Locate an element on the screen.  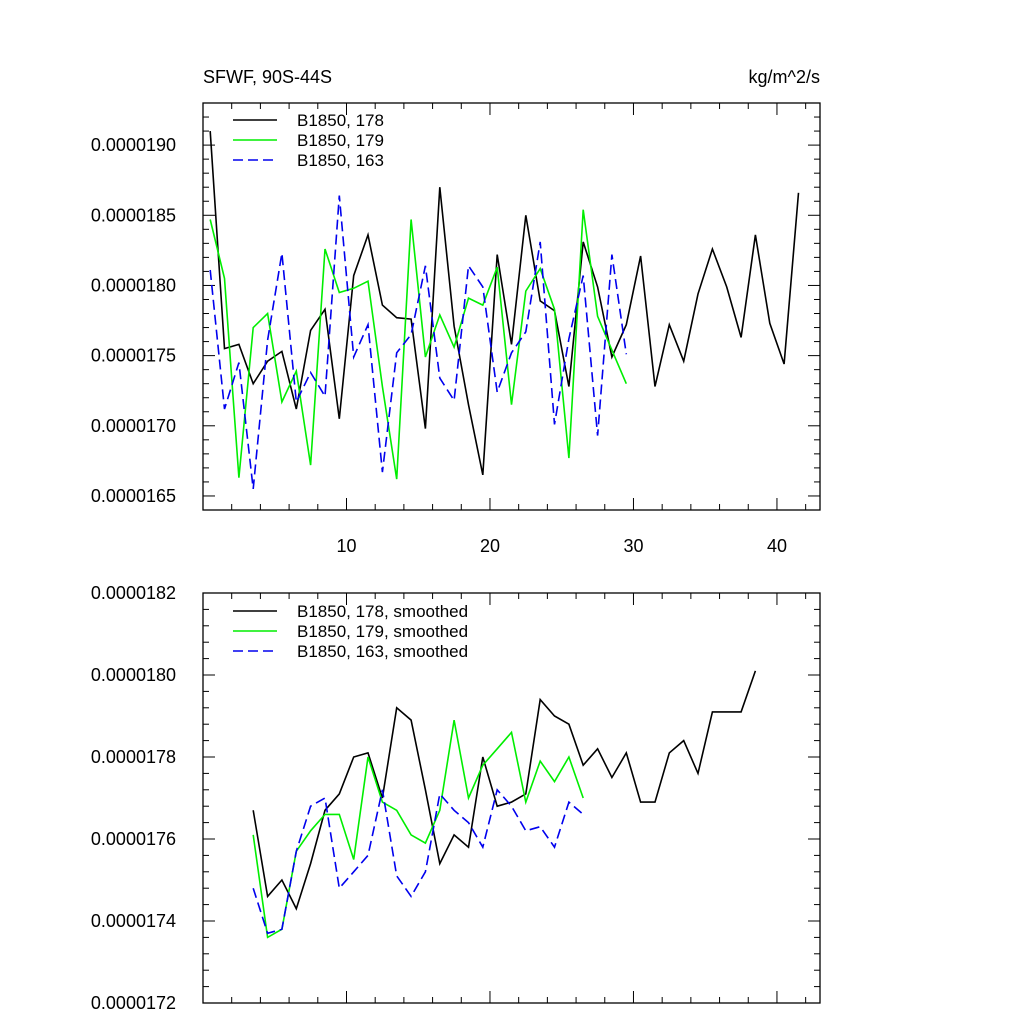
panel2-ytick-label: 0.0000172 is located at coordinates (133, 1003).